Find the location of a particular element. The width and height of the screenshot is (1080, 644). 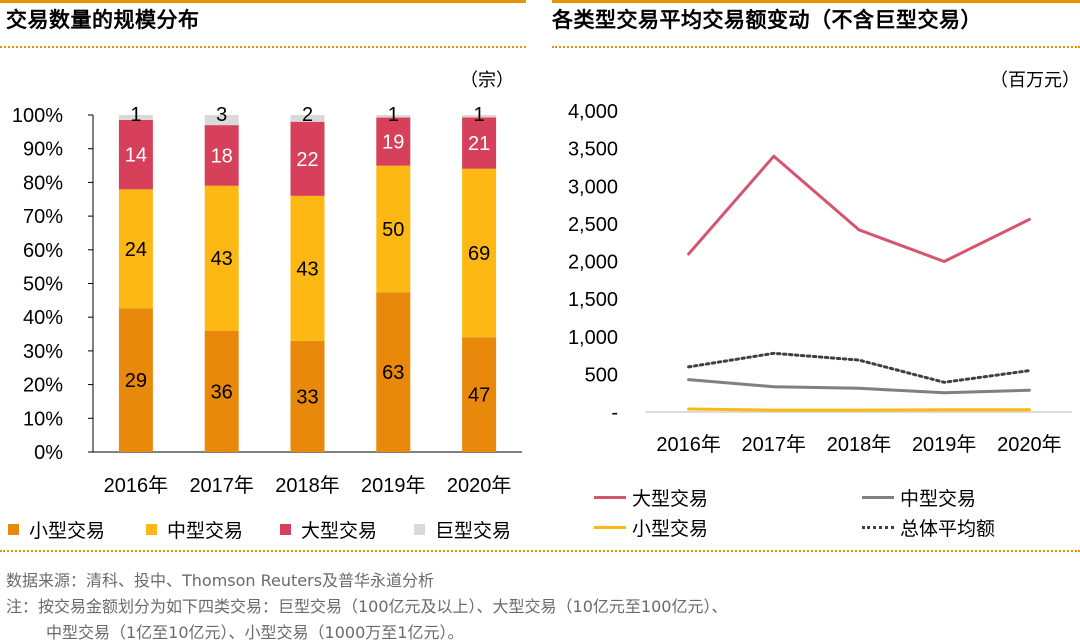

left-title-underline is located at coordinates (263, 47).